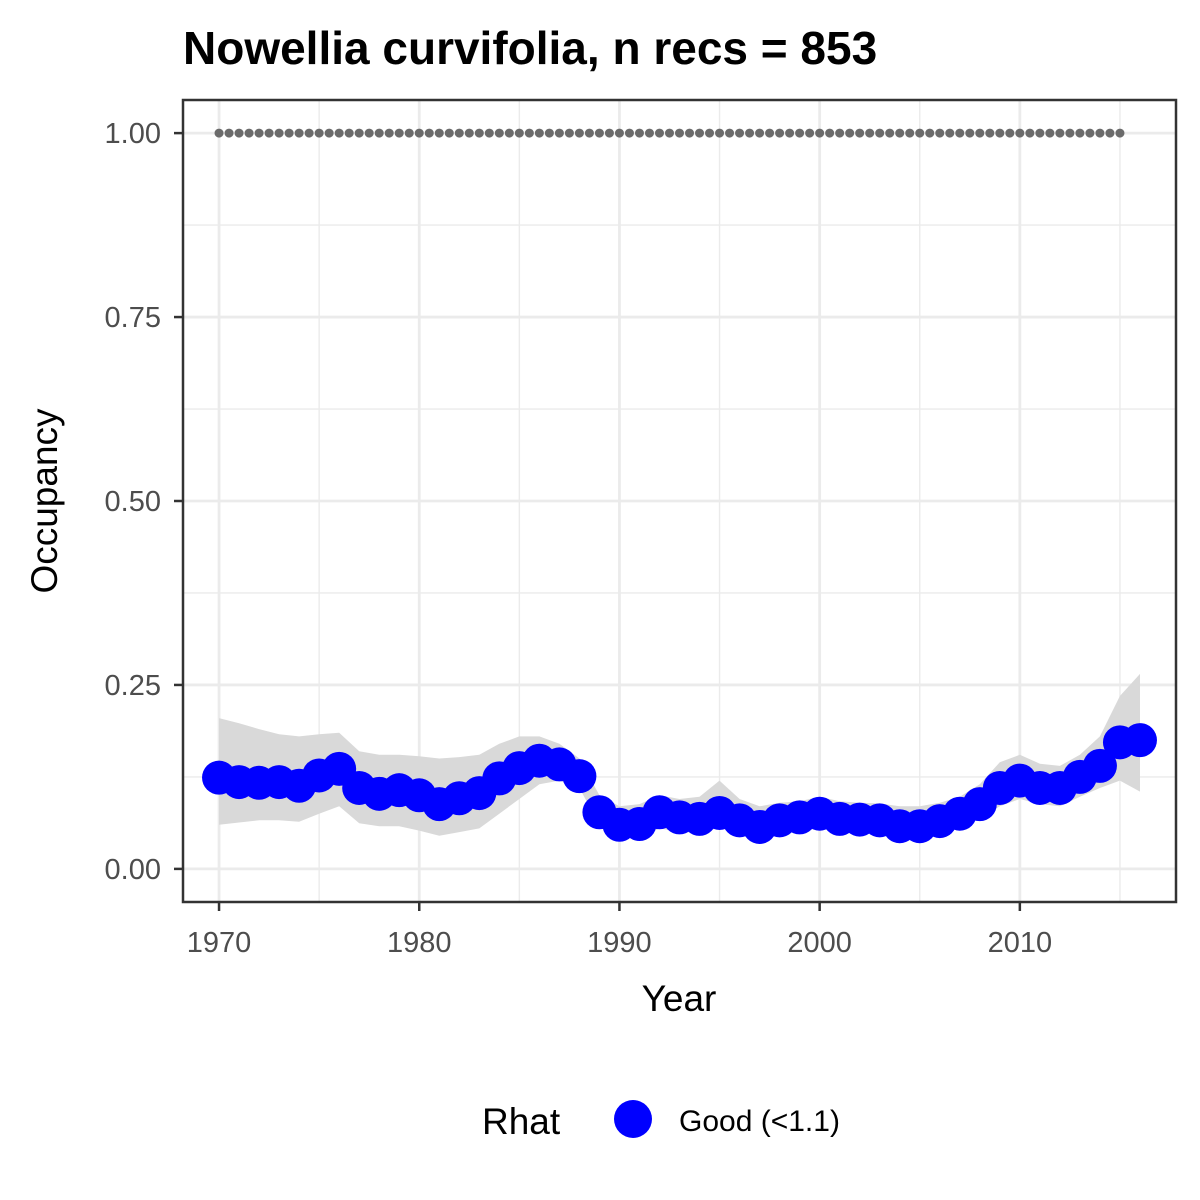 The height and width of the screenshot is (1200, 1200). What do you see at coordinates (133, 686) in the screenshot?
I see `y-tick-label: 0.25` at bounding box center [133, 686].